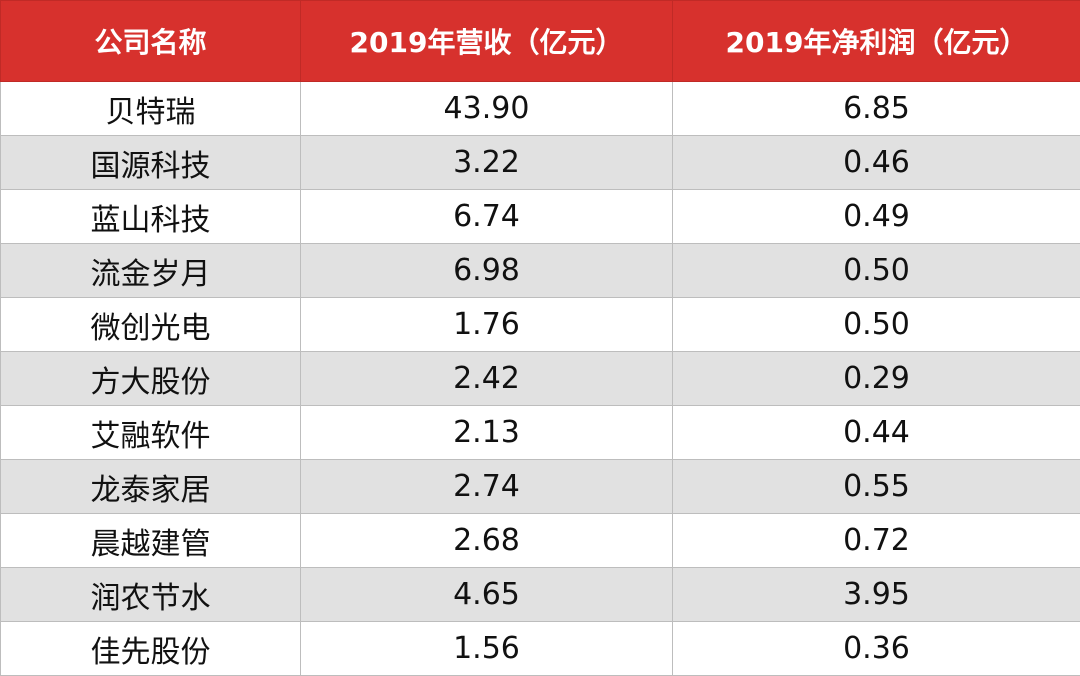 This screenshot has height=676, width=1080. Describe the element at coordinates (876, 41) in the screenshot. I see `header-cell: 2019年净利润（亿元）` at that location.